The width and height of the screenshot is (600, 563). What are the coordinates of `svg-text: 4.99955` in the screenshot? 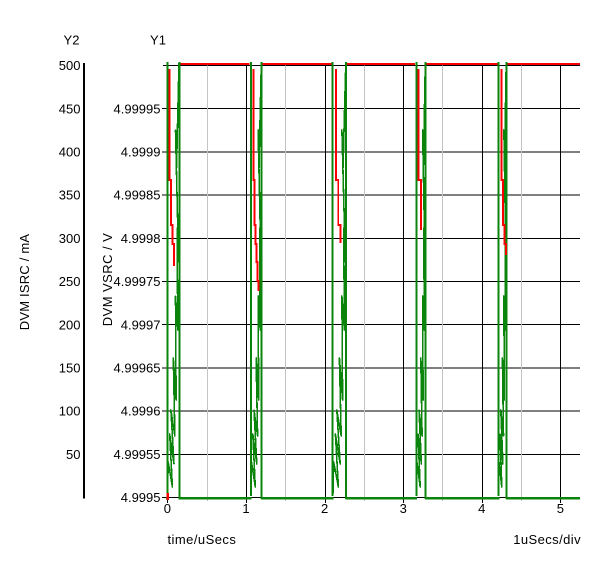 It's located at (137, 454).